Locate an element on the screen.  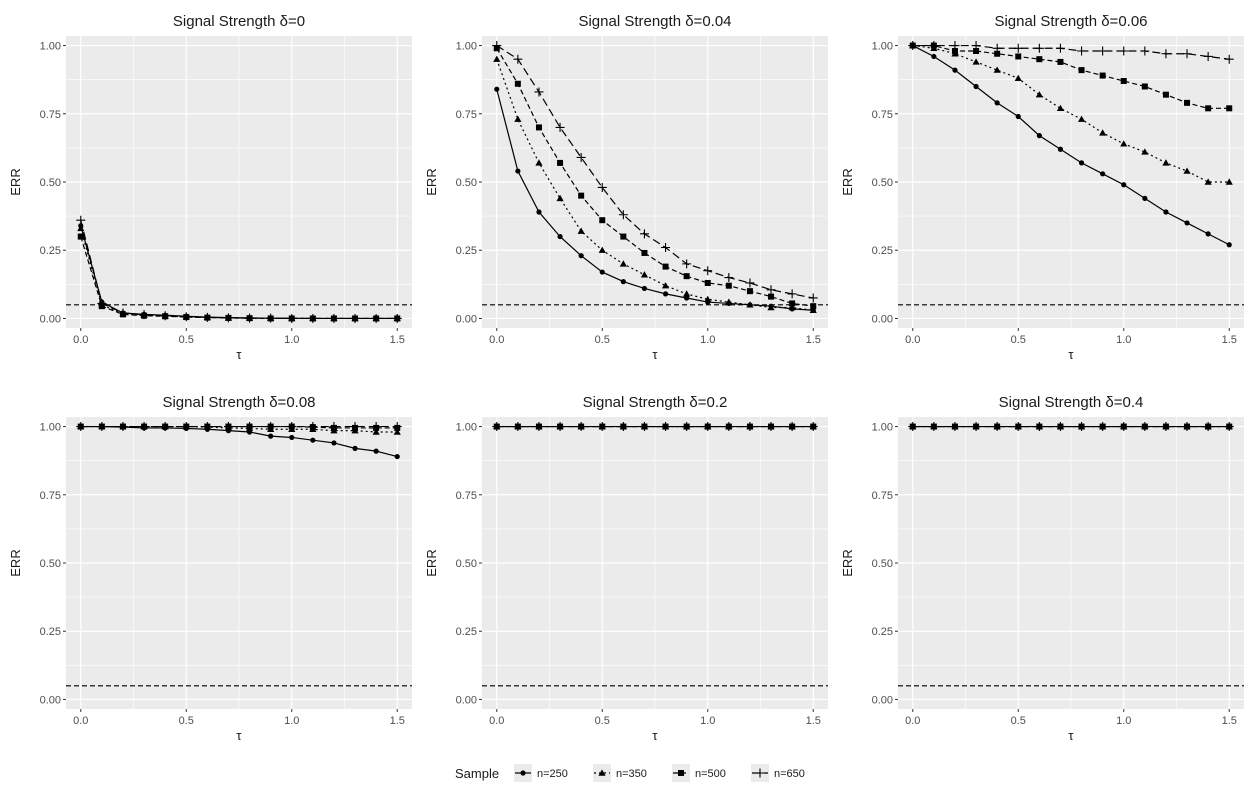
panel-title: Signal Strength δ=0.4 is located at coordinates (1071, 402).